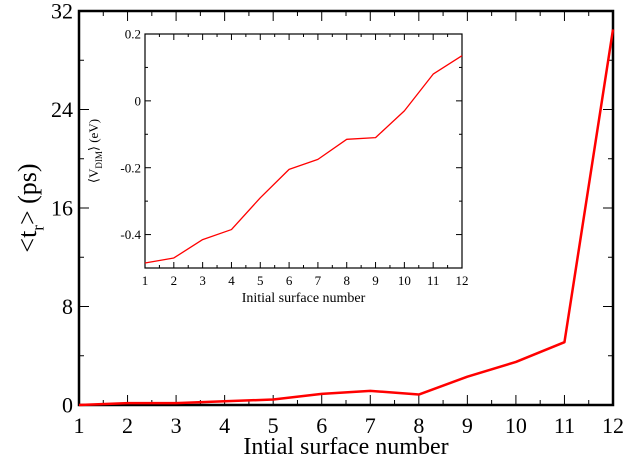  I want to click on main-y-tick-label: 0, so click(67, 405).